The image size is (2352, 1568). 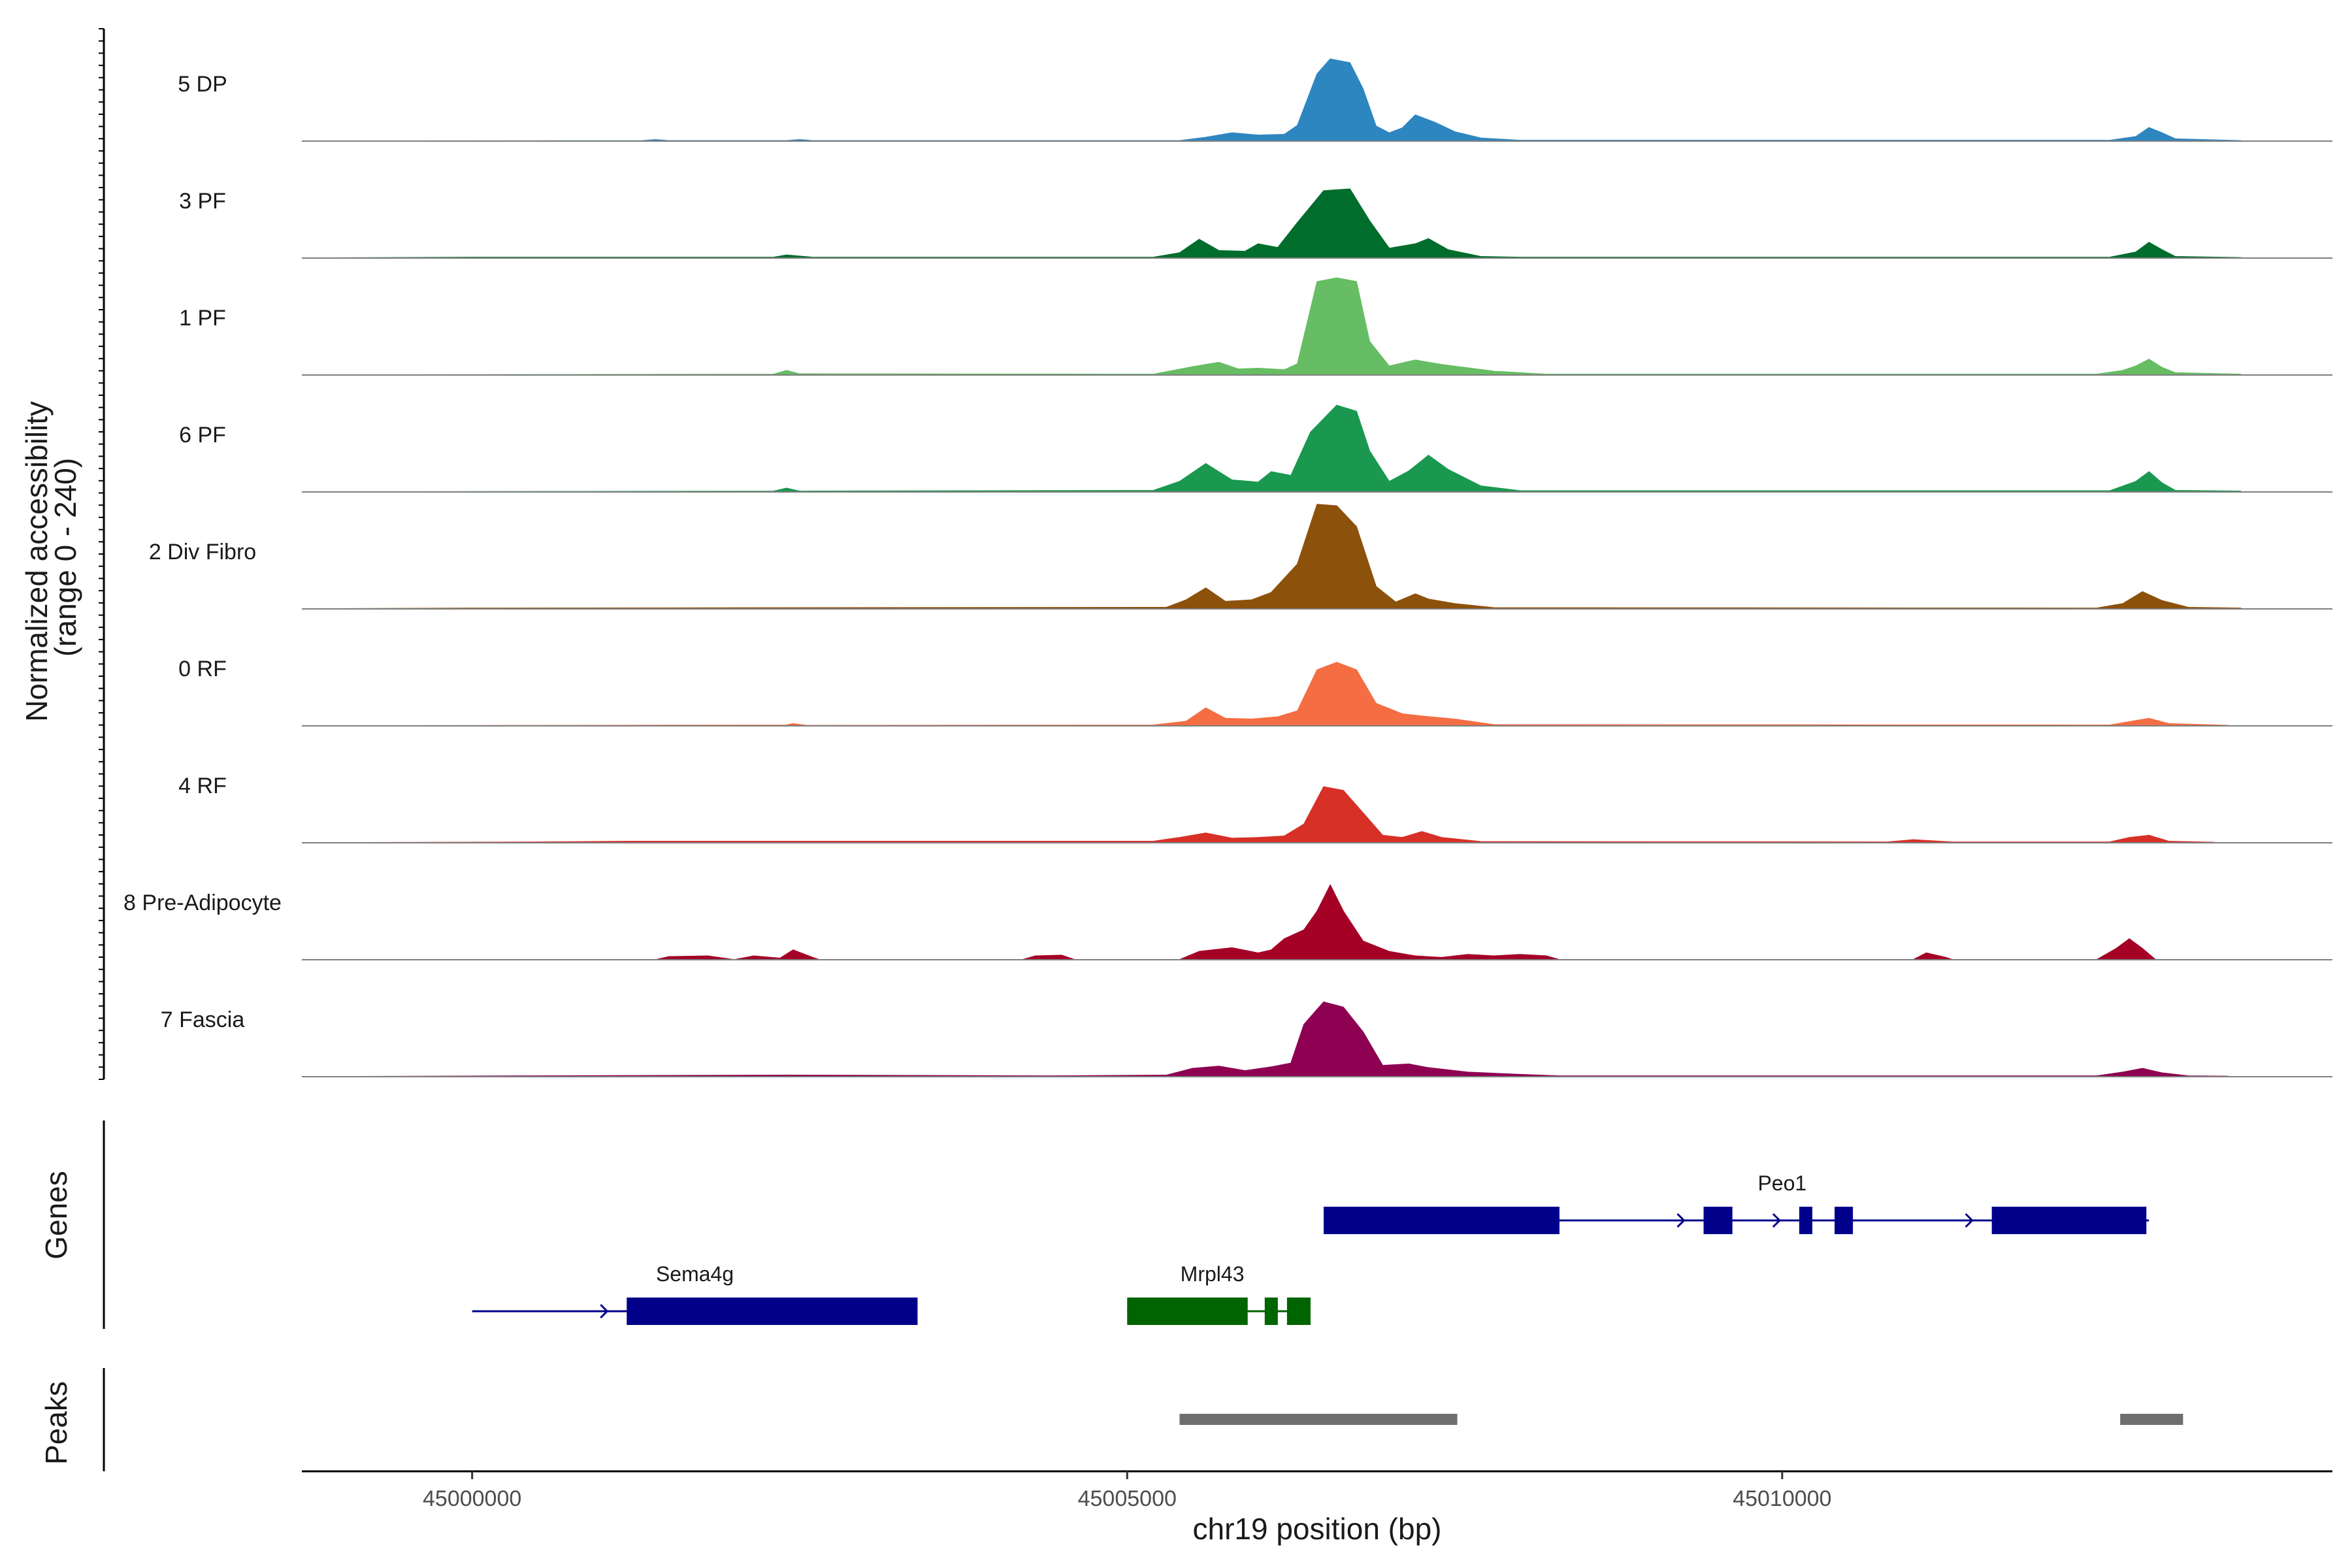 I want to click on track-2: 3 PF, so click(x=1255, y=223).